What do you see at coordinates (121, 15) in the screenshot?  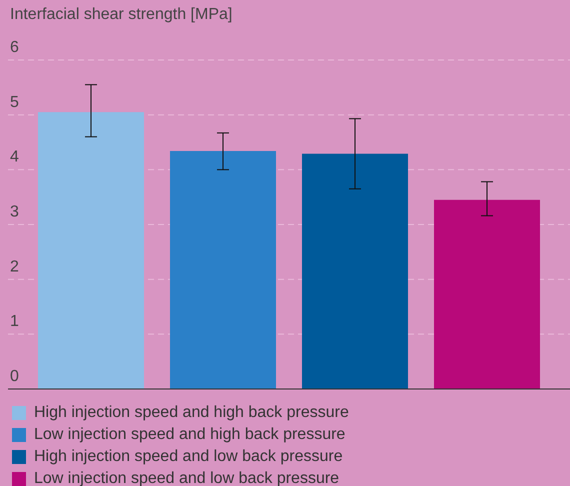 I see `y-axis-title: Interfacial shear strength [MPa]` at bounding box center [121, 15].